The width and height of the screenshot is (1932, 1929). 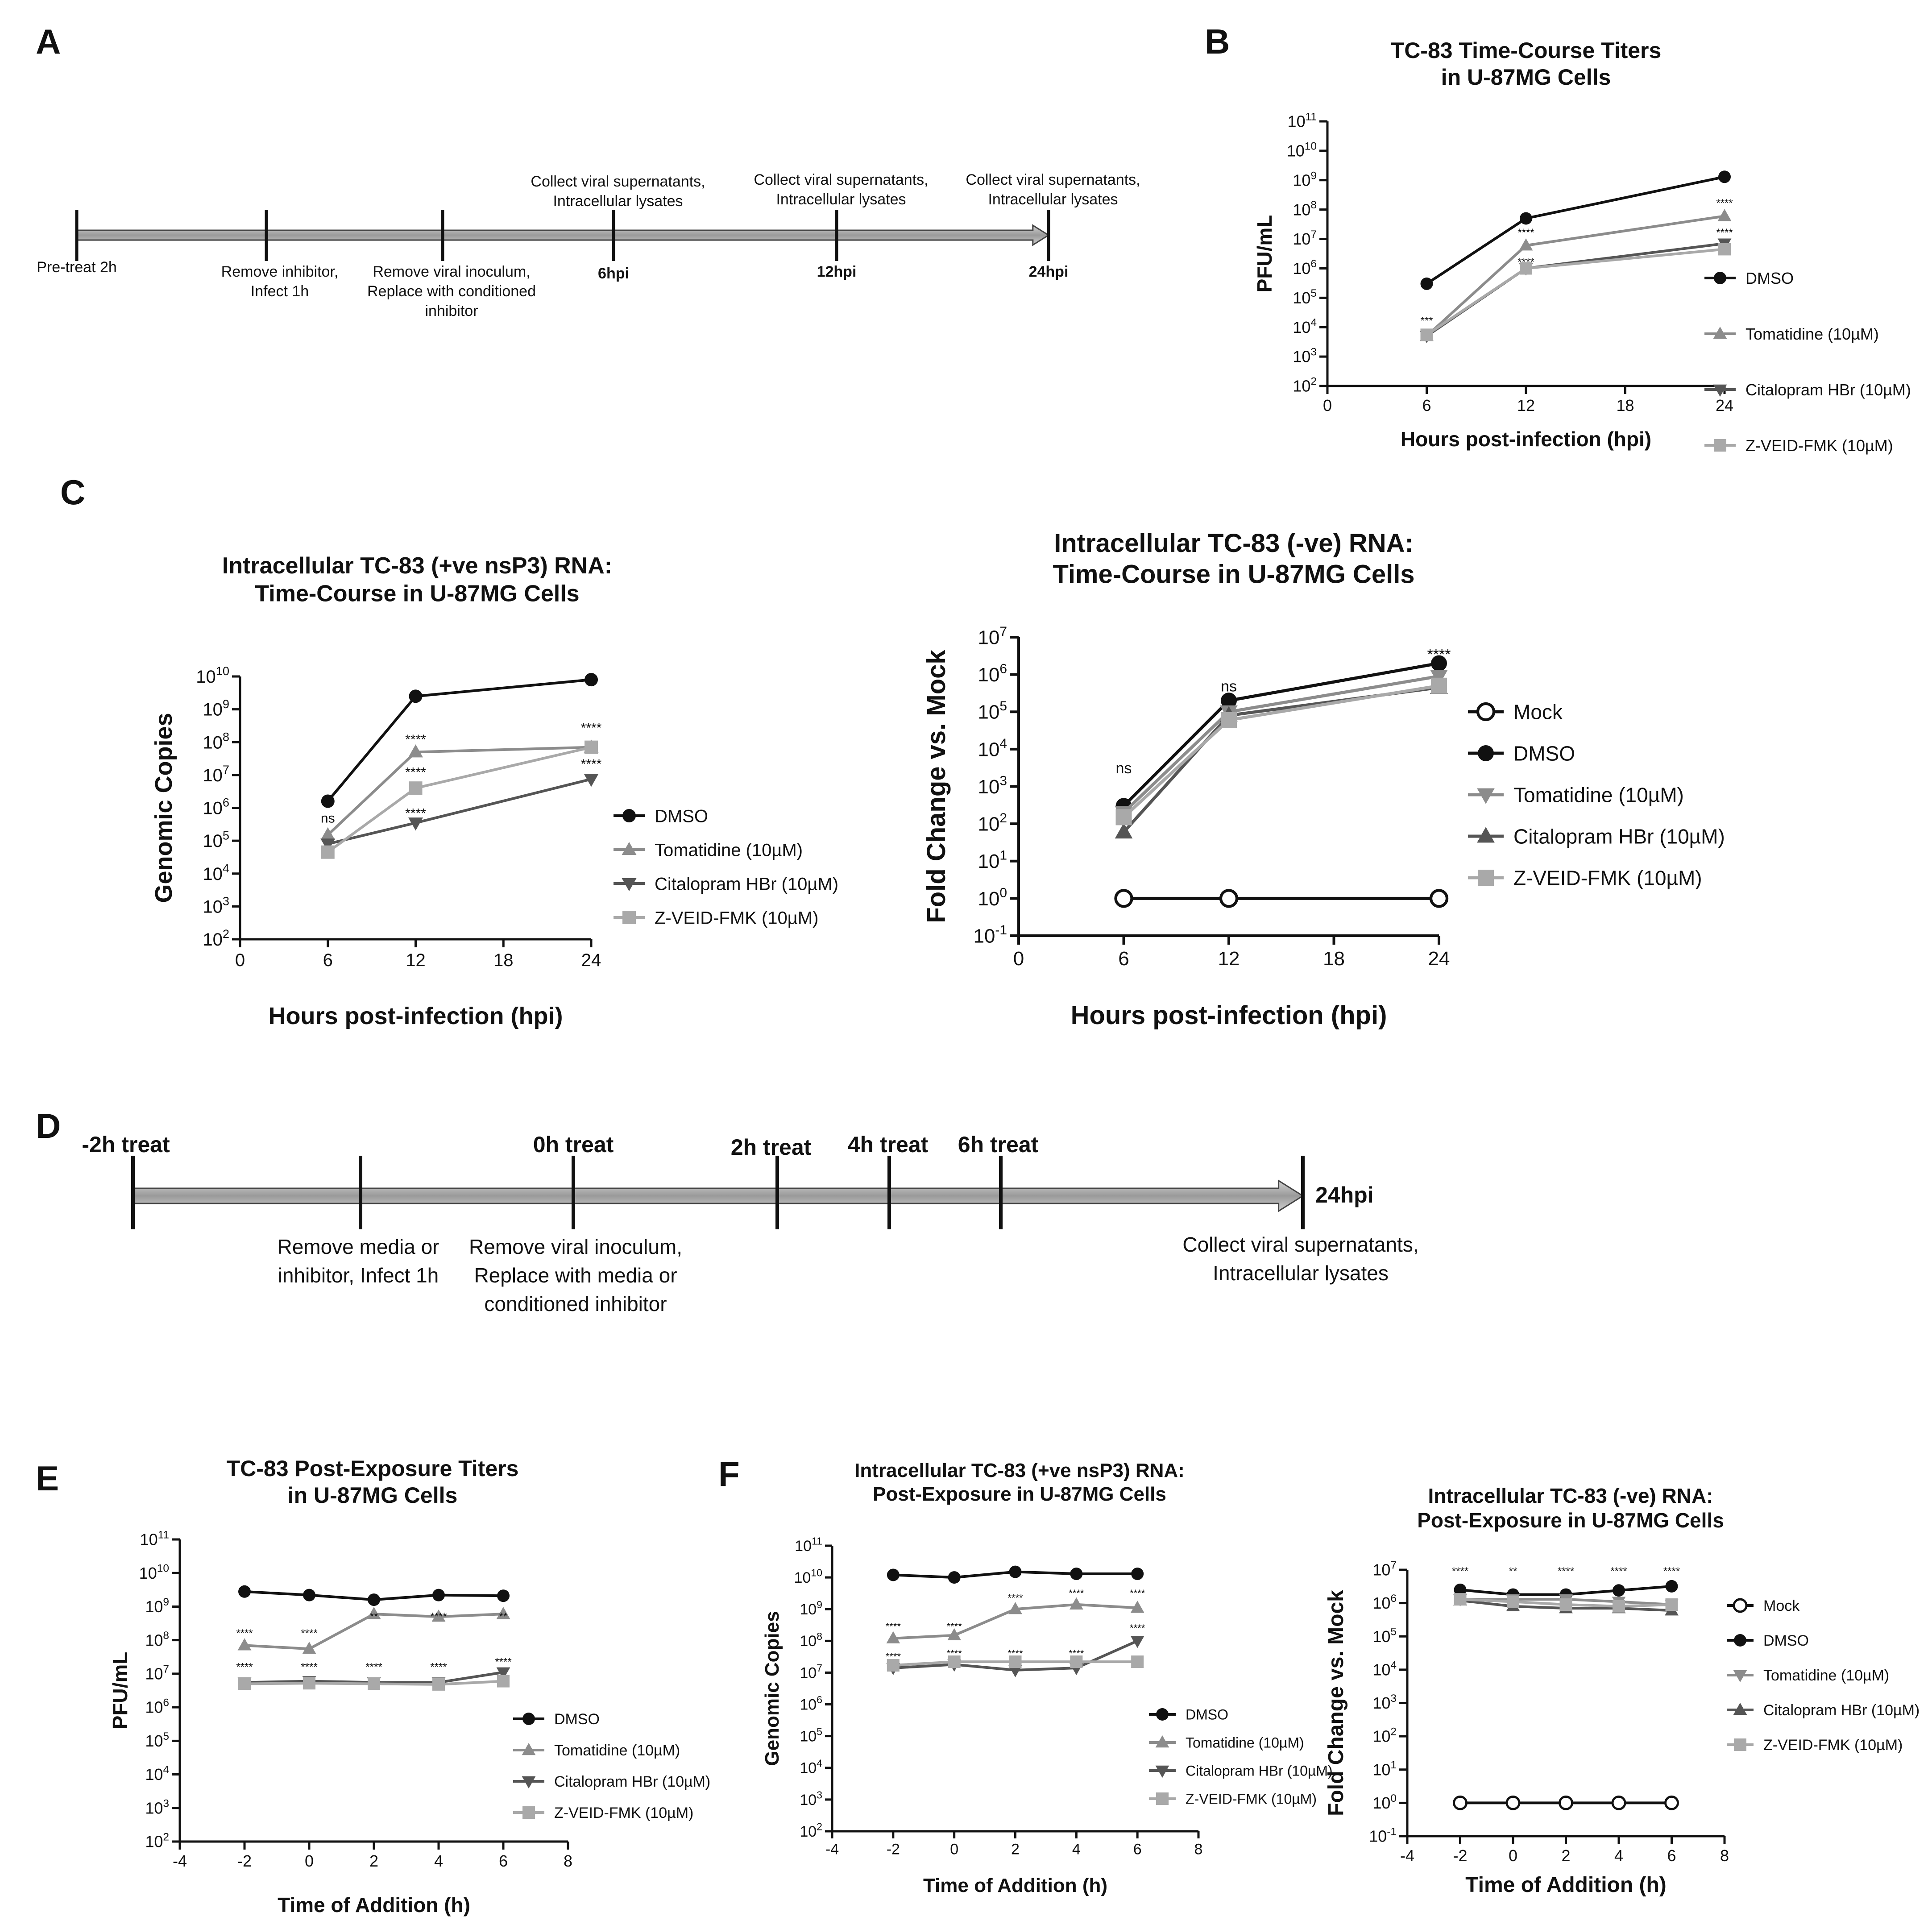 I want to click on panel-letter-e: E, so click(x=47, y=1478).